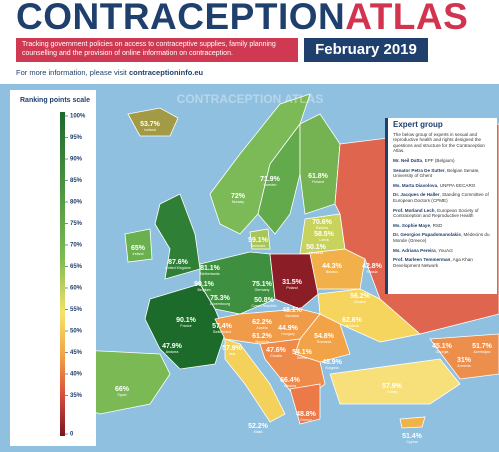 The image size is (499, 452). What do you see at coordinates (222, 332) in the screenshot?
I see `country-name: Switzerland` at bounding box center [222, 332].